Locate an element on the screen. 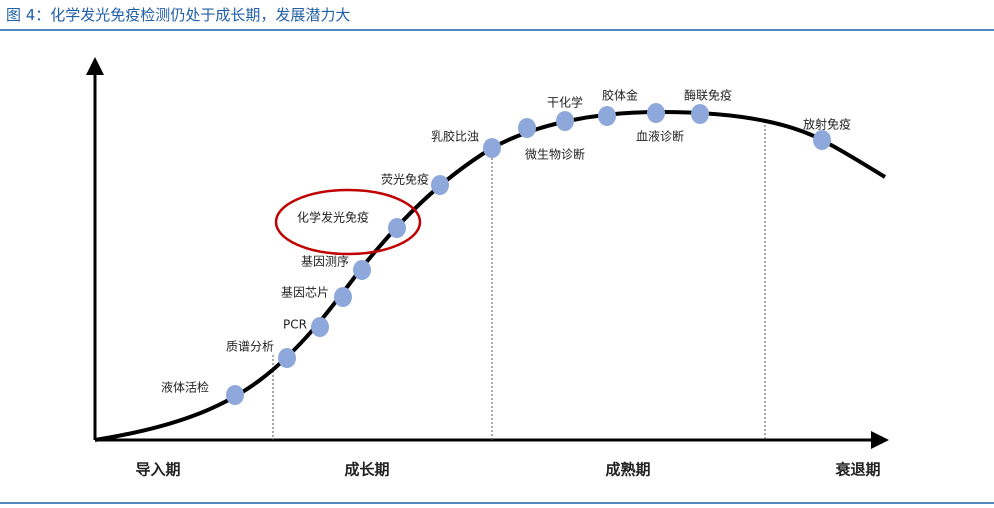 The width and height of the screenshot is (994, 508). node-label: 荧光免疫 is located at coordinates (405, 179).